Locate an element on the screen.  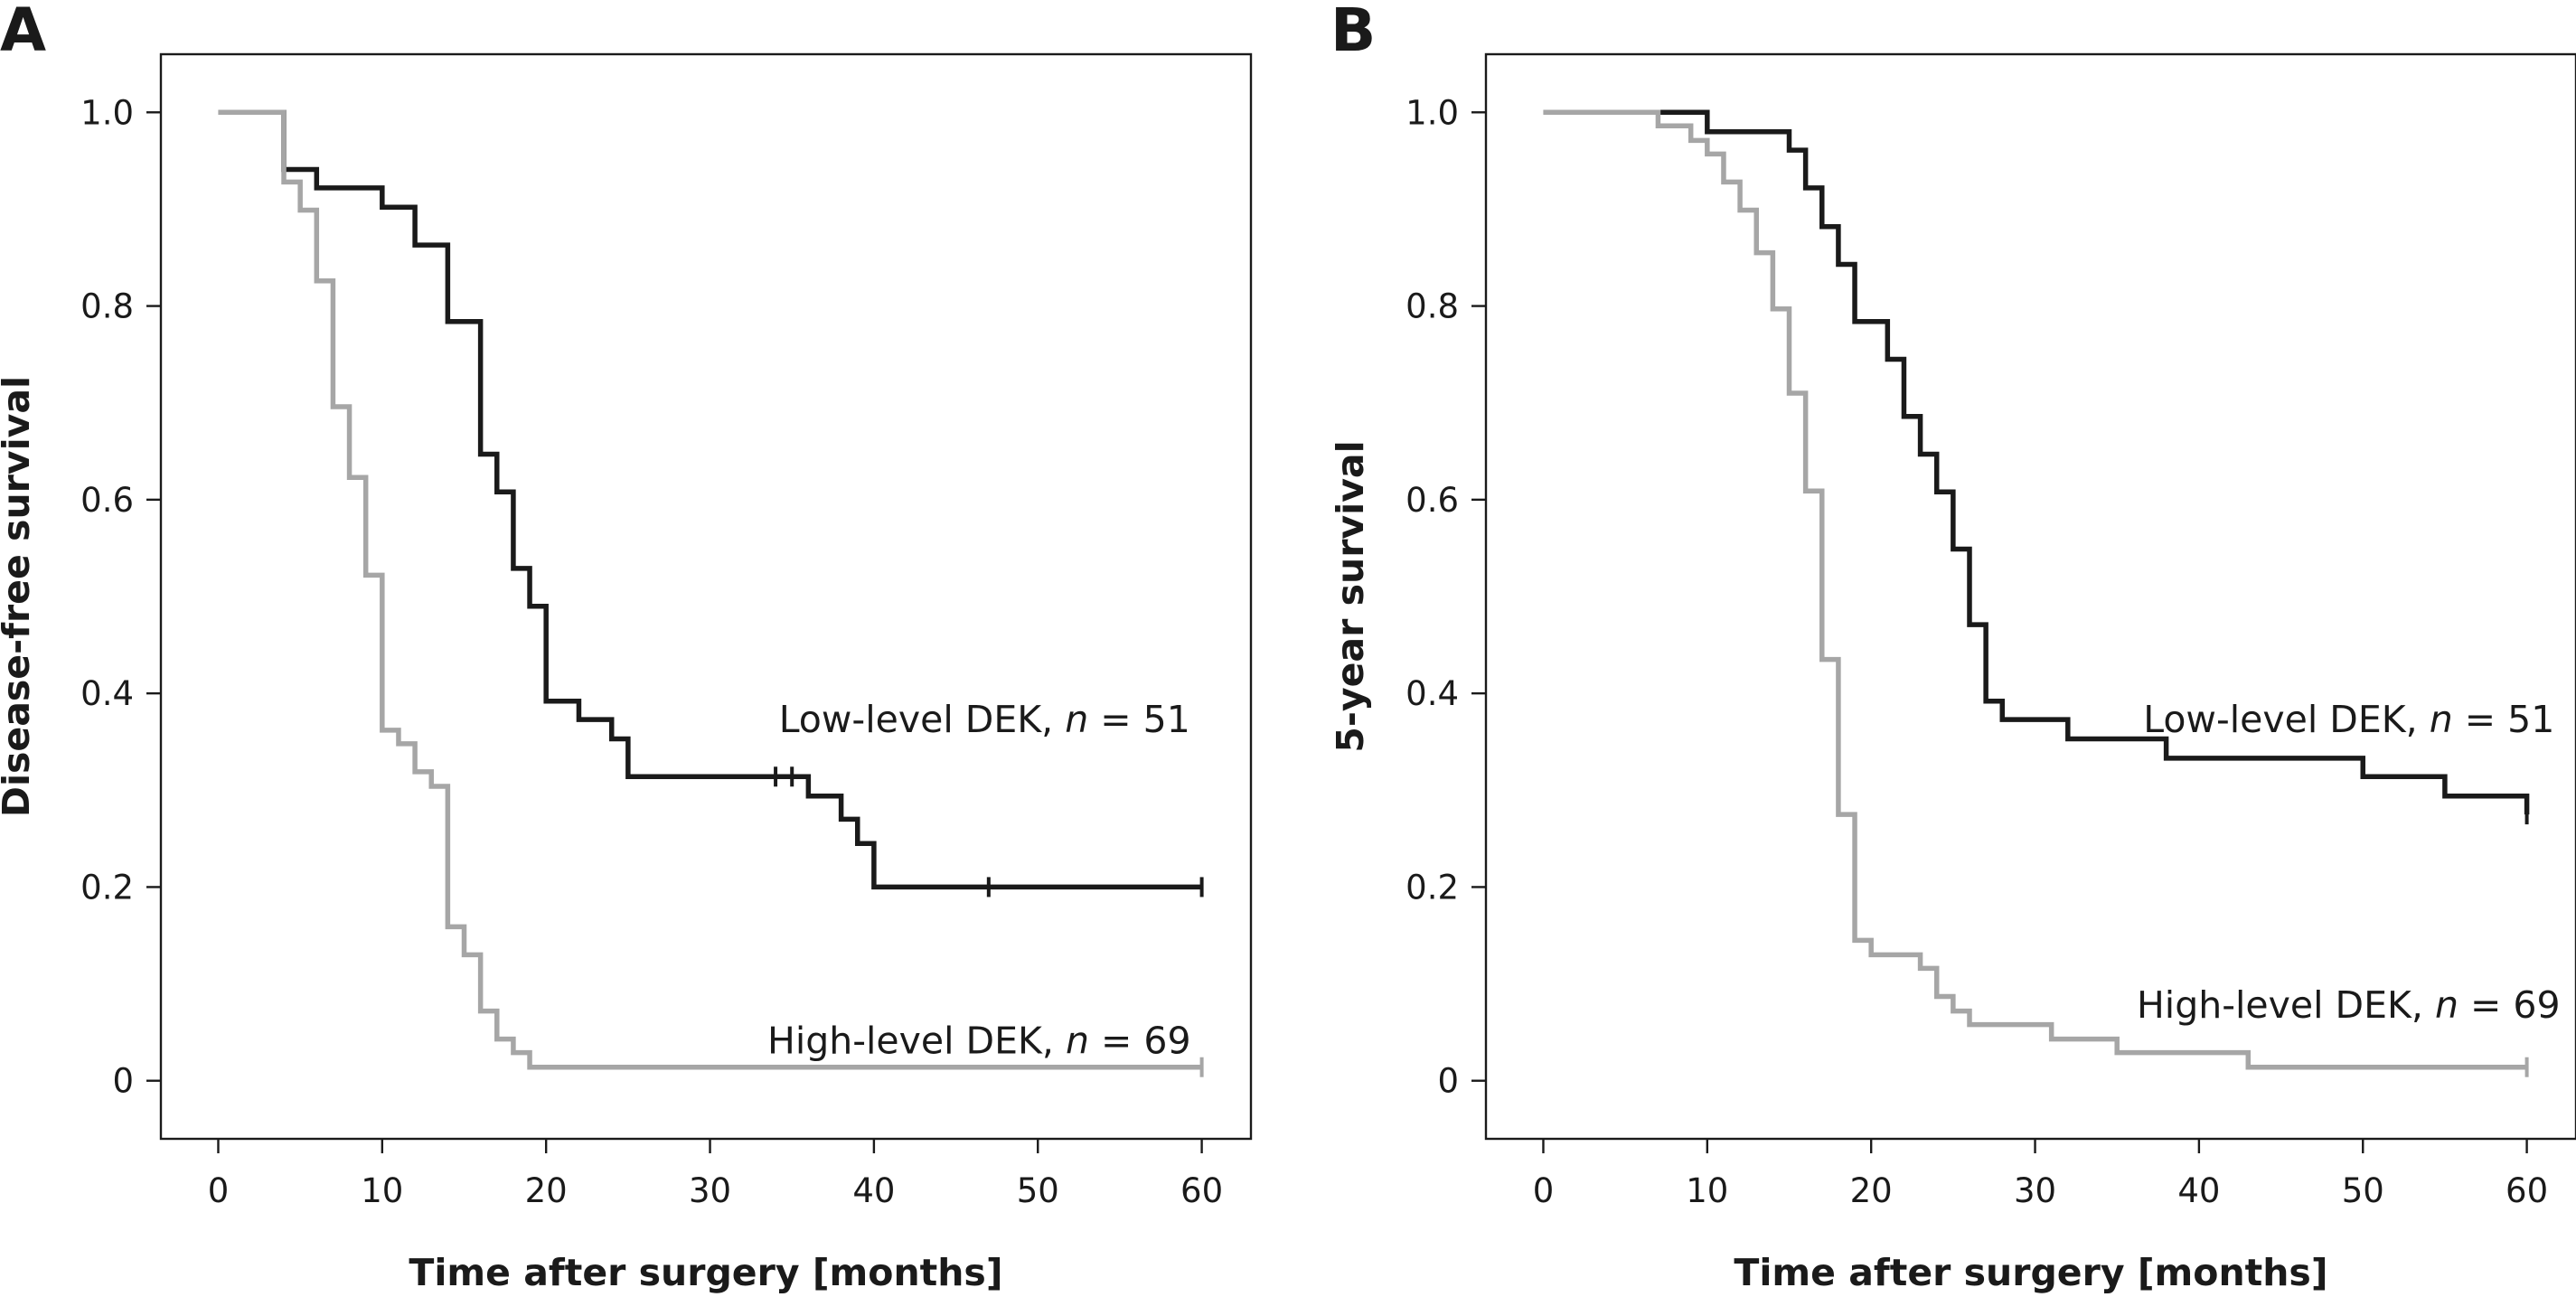
panel-letter: A is located at coordinates (23, 32).